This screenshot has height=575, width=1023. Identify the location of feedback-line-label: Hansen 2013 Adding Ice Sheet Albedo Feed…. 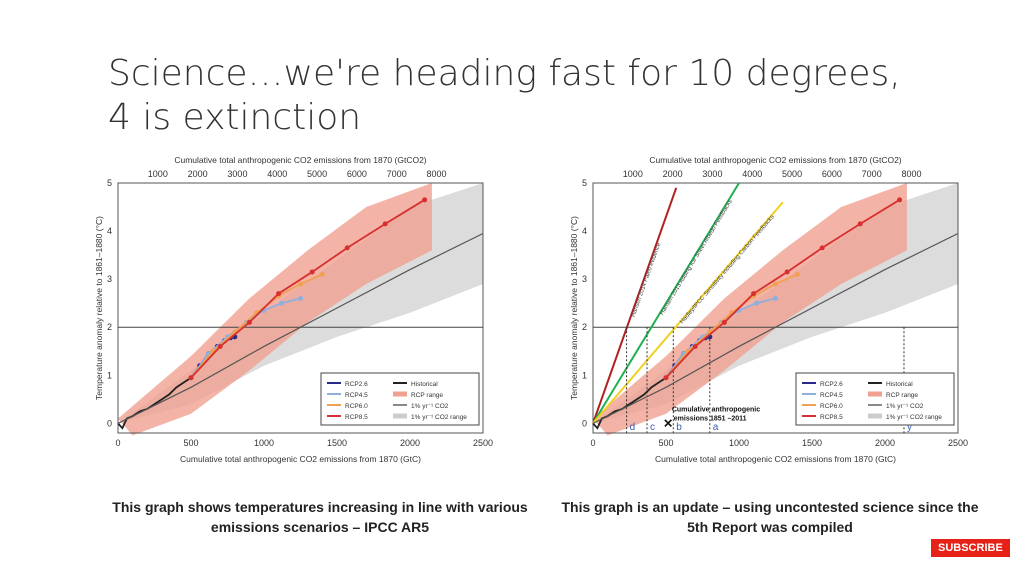
(696, 257).